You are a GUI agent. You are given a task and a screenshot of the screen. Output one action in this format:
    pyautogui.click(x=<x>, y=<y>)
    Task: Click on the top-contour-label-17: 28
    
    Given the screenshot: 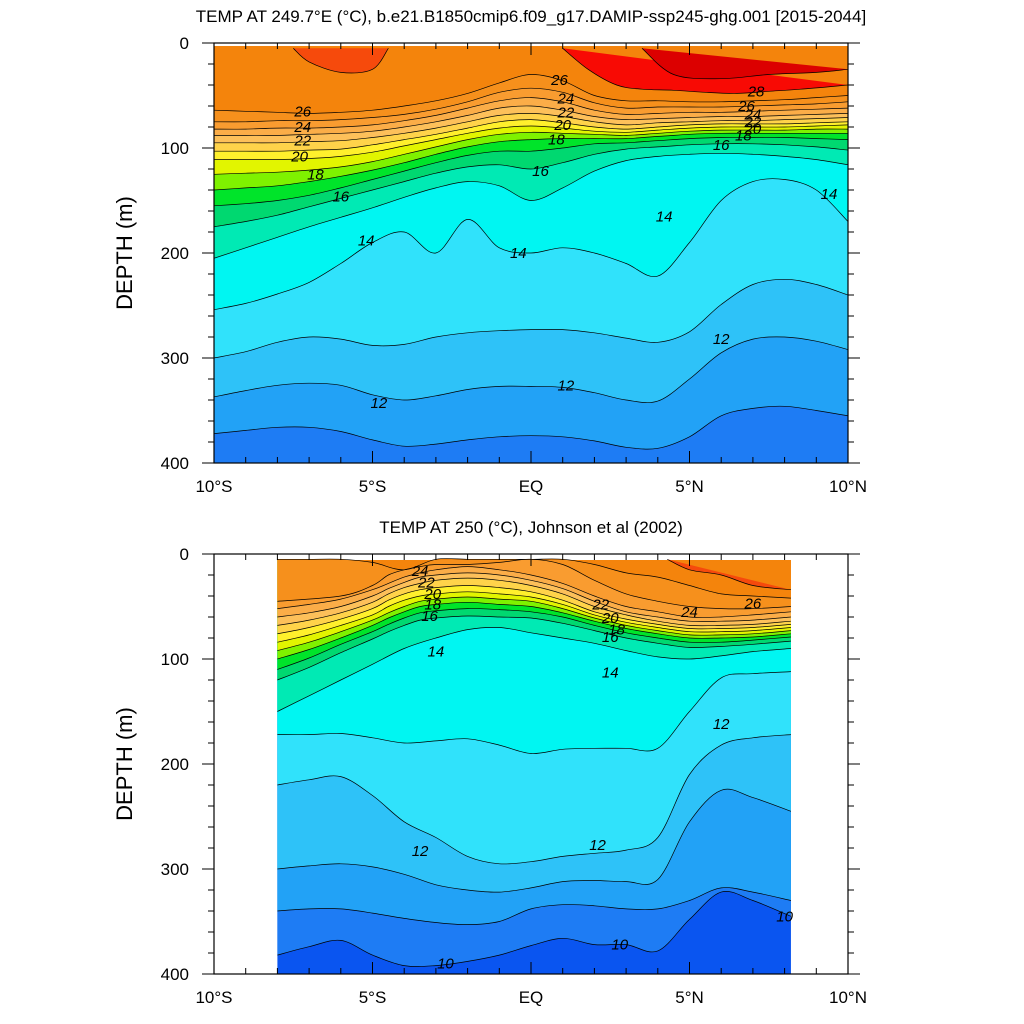 What is the action you would take?
    pyautogui.click(x=756, y=91)
    